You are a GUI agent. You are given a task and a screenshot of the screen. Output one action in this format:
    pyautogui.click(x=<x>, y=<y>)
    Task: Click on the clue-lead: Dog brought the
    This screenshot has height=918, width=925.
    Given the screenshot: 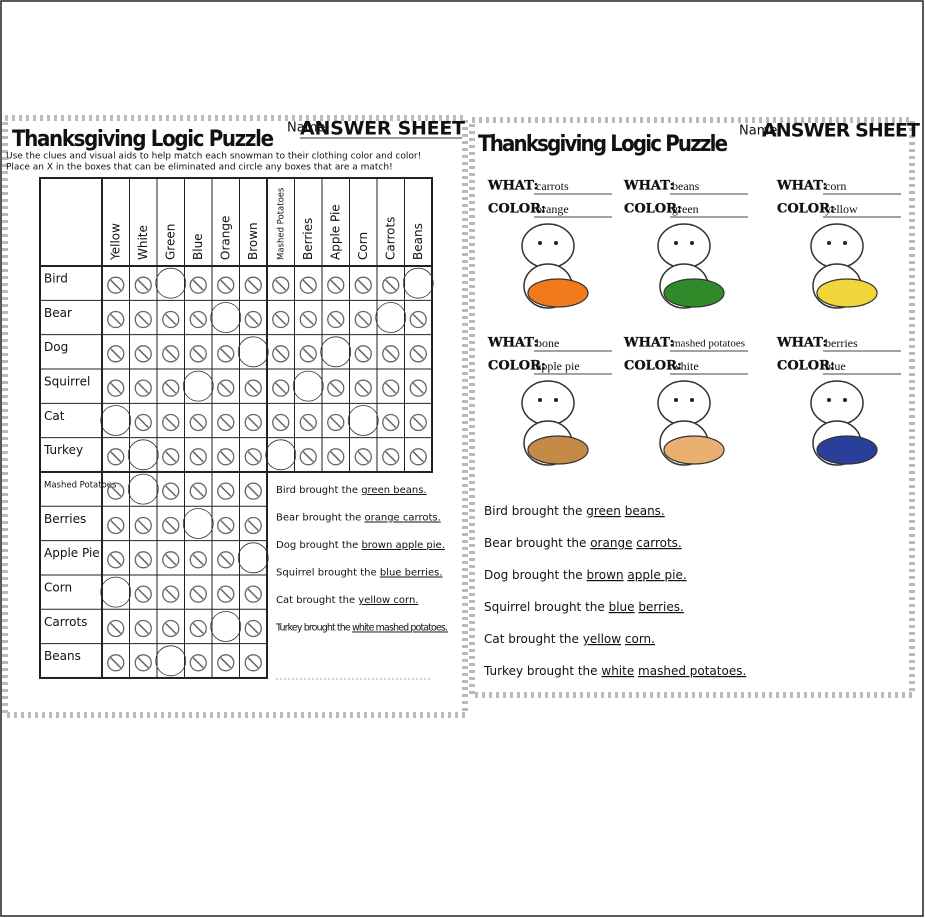 What is the action you would take?
    pyautogui.click(x=317, y=545)
    